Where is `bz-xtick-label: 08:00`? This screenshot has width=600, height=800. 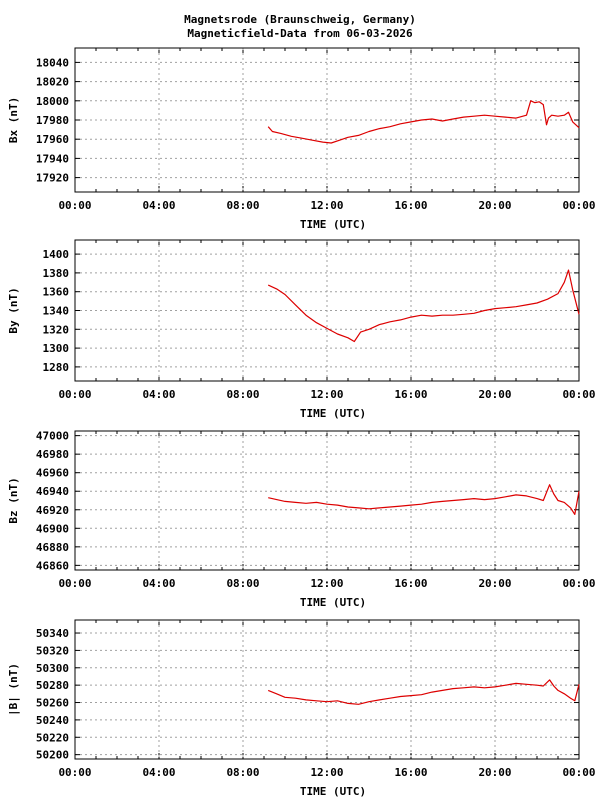
bz-xtick-label: 08:00 is located at coordinates (242, 583).